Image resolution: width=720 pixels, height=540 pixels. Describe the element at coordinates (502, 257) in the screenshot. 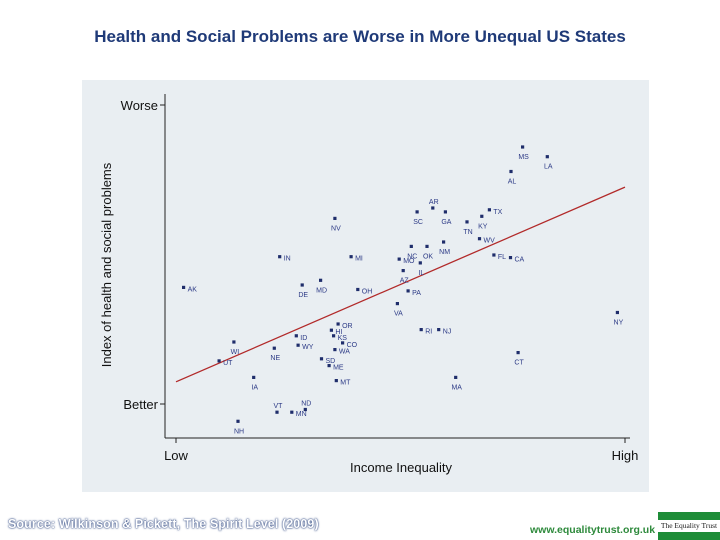

I see `point-label-fl: FL` at that location.